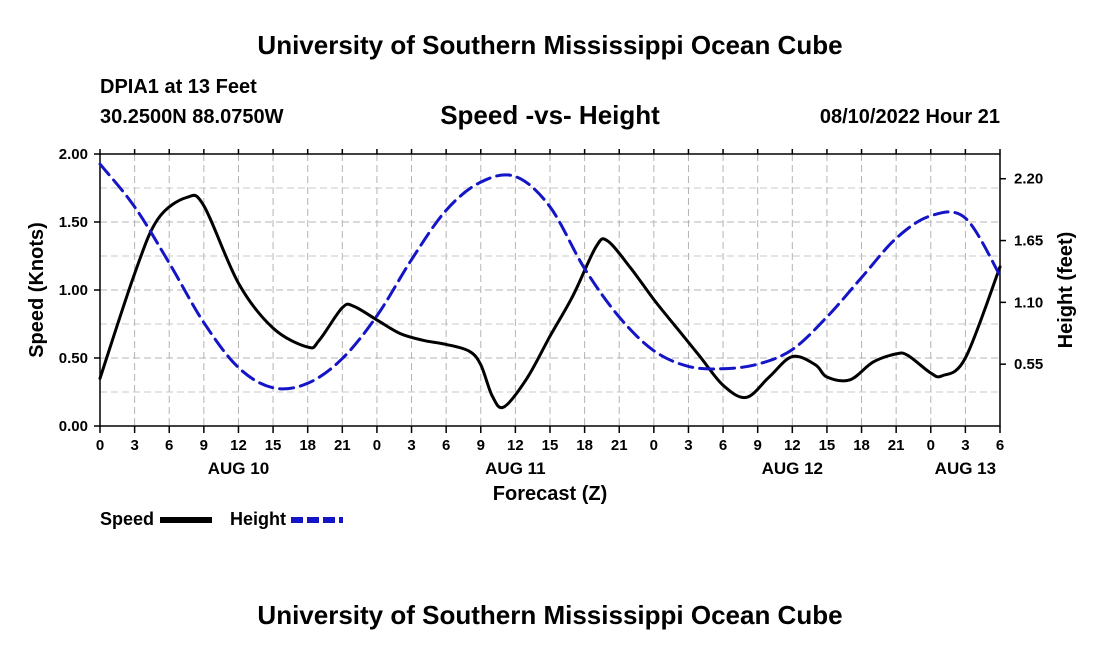 This screenshot has width=1100, height=650. I want to click on x-axis-title: Forecast (Z), so click(550, 494).